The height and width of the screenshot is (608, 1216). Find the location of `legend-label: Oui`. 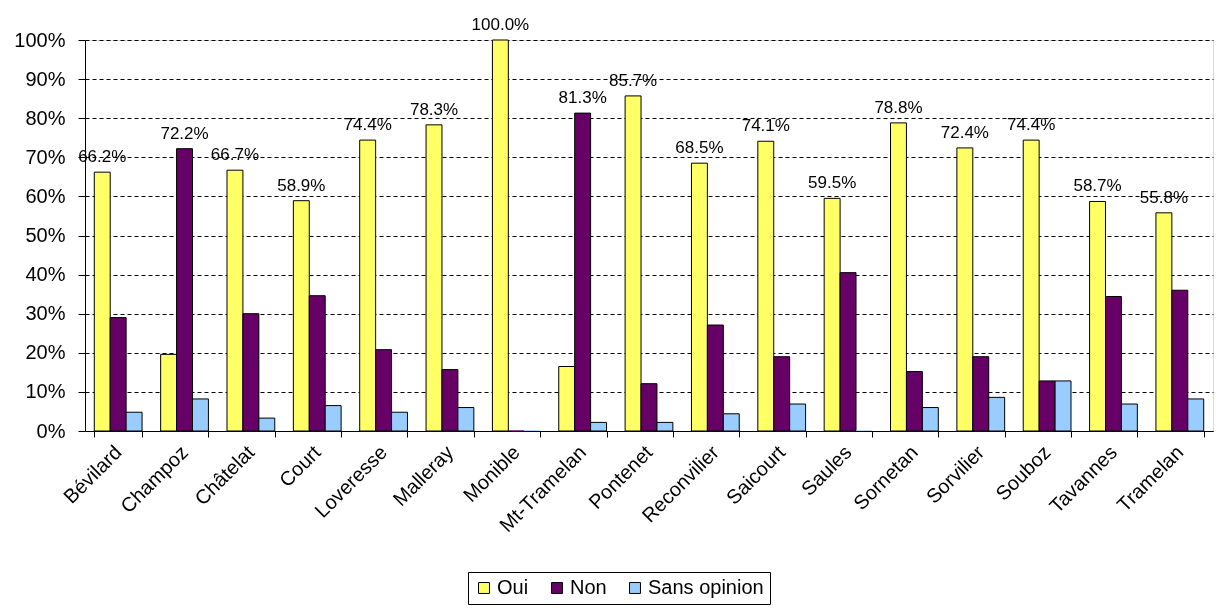

legend-label: Oui is located at coordinates (513, 587).